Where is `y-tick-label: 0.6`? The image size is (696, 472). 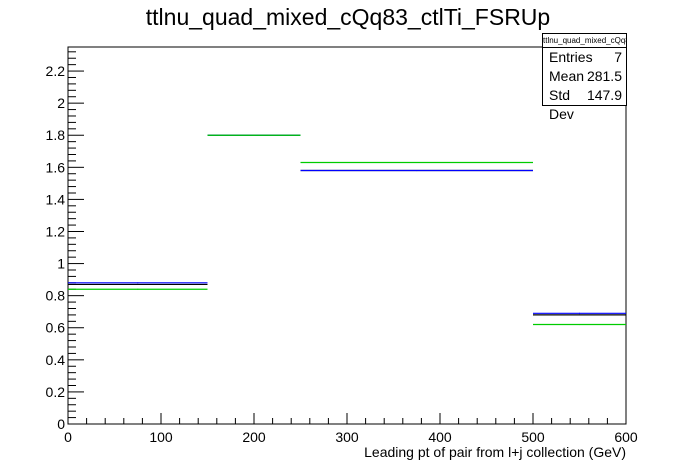
y-tick-label: 0.6 is located at coordinates (56, 328).